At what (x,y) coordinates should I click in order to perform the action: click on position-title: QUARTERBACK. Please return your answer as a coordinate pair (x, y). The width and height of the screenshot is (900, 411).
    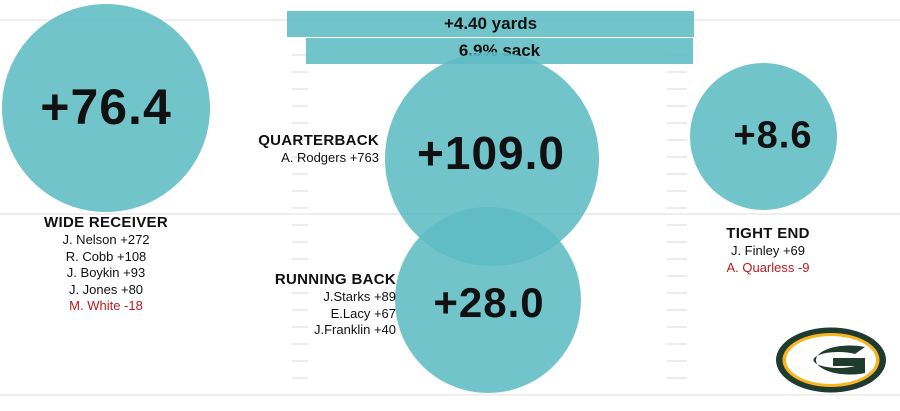
    Looking at the image, I should click on (318, 140).